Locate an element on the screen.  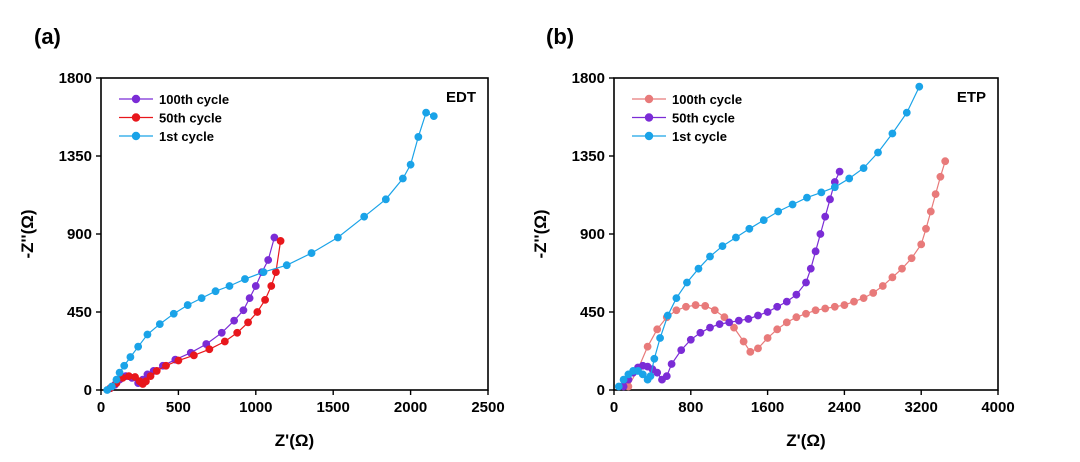
legend-label: 100th cycle is located at coordinates (707, 99).